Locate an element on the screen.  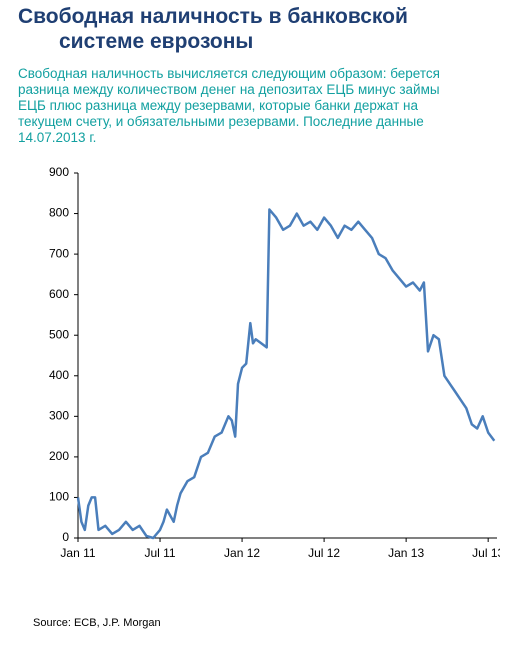
x-tick-label: Jan 12 is located at coordinates (242, 553).